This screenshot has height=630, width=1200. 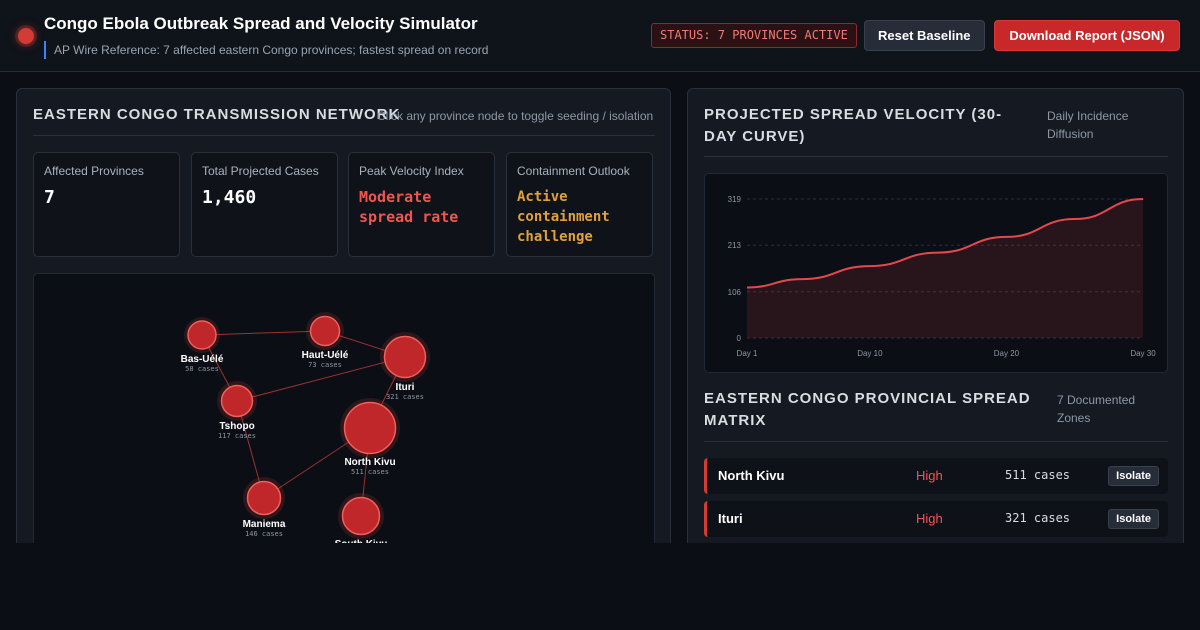 What do you see at coordinates (405, 397) in the screenshot?
I see `node-cases: 321 cases` at bounding box center [405, 397].